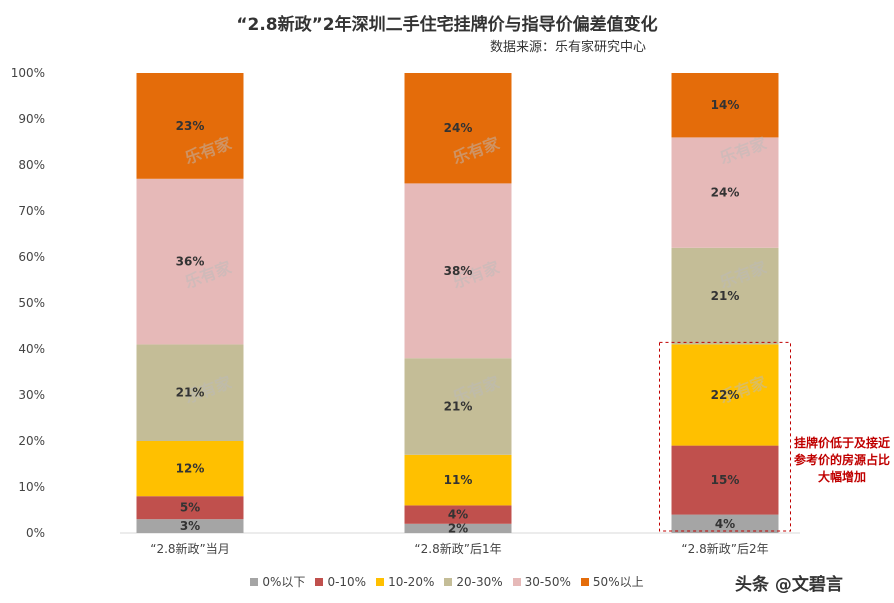 Image resolution: width=894 pixels, height=603 pixels. What do you see at coordinates (31, 395) in the screenshot?
I see `y-tick-label: 30%` at bounding box center [31, 395].